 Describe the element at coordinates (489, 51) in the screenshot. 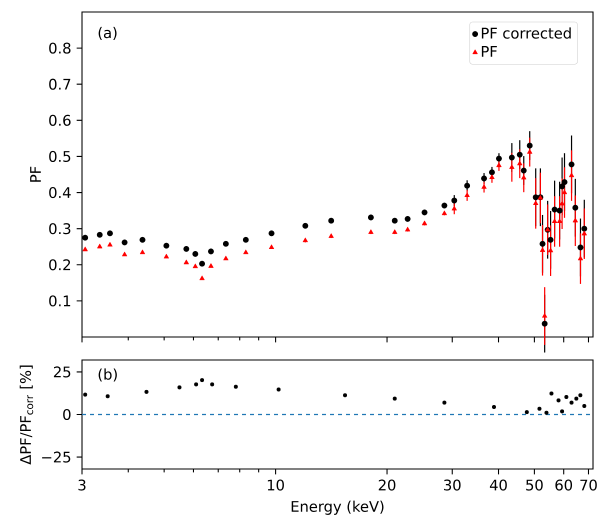

I see `legend-label: PF` at that location.